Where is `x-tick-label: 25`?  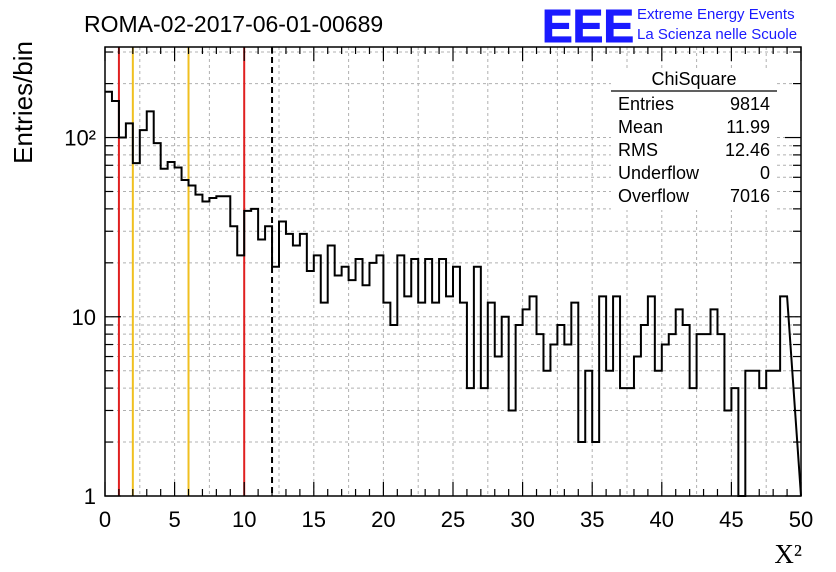
x-tick-label: 25 is located at coordinates (453, 519).